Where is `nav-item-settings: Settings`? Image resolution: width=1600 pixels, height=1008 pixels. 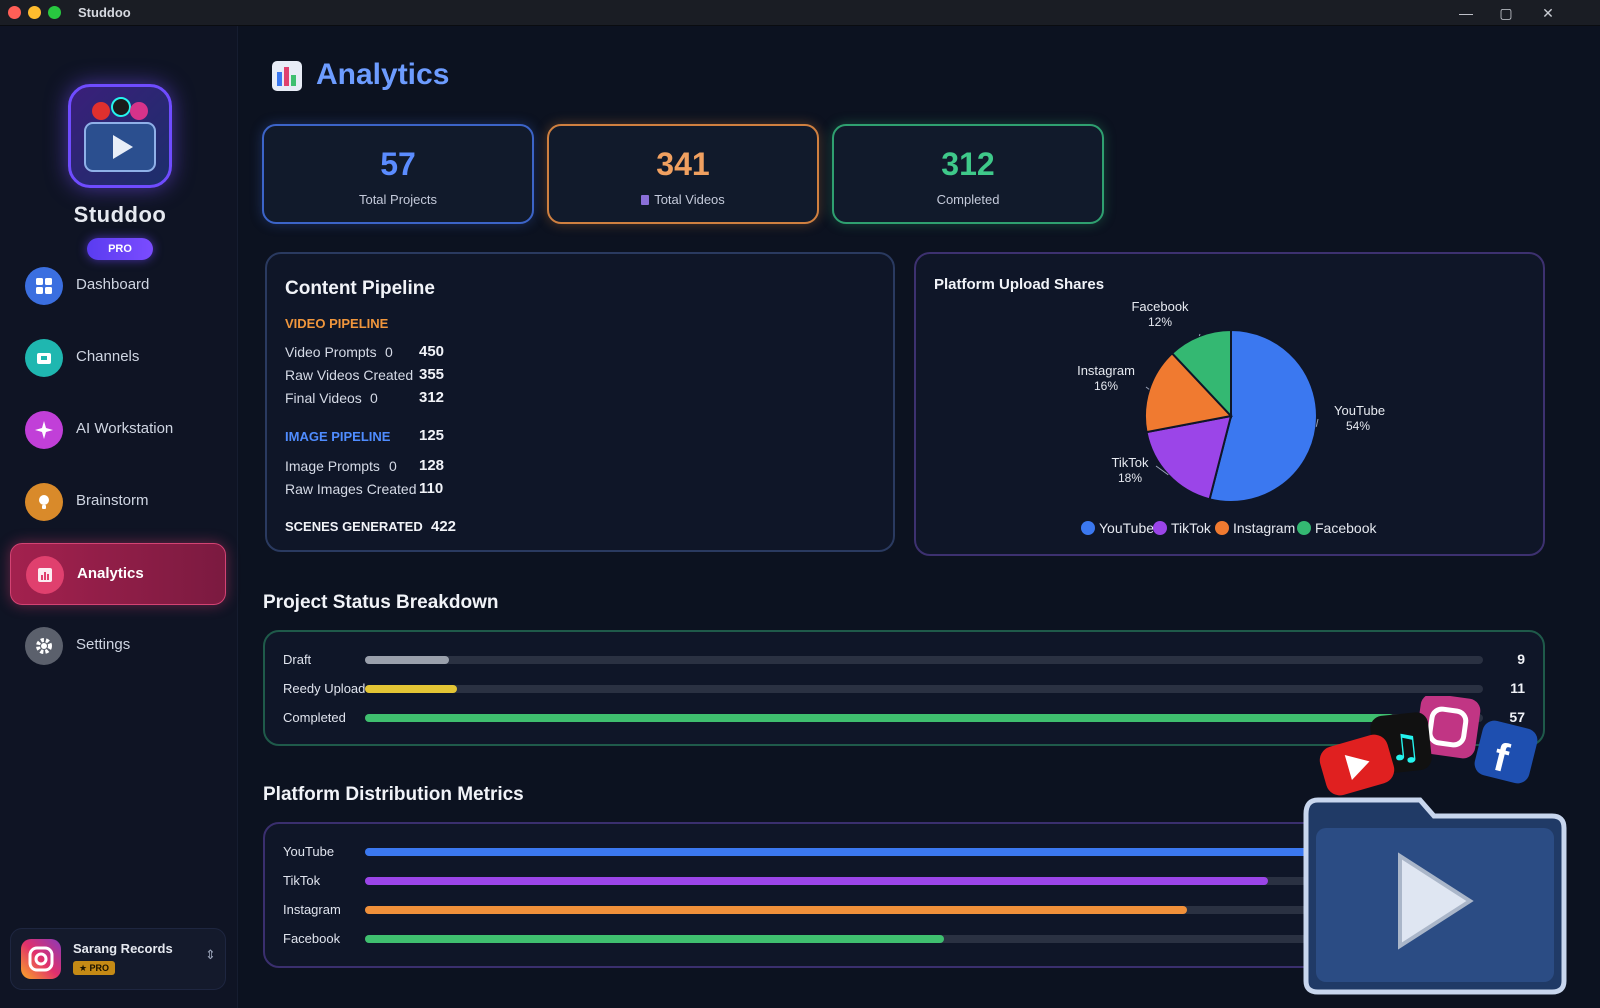 nav-item-settings: Settings is located at coordinates (118, 646).